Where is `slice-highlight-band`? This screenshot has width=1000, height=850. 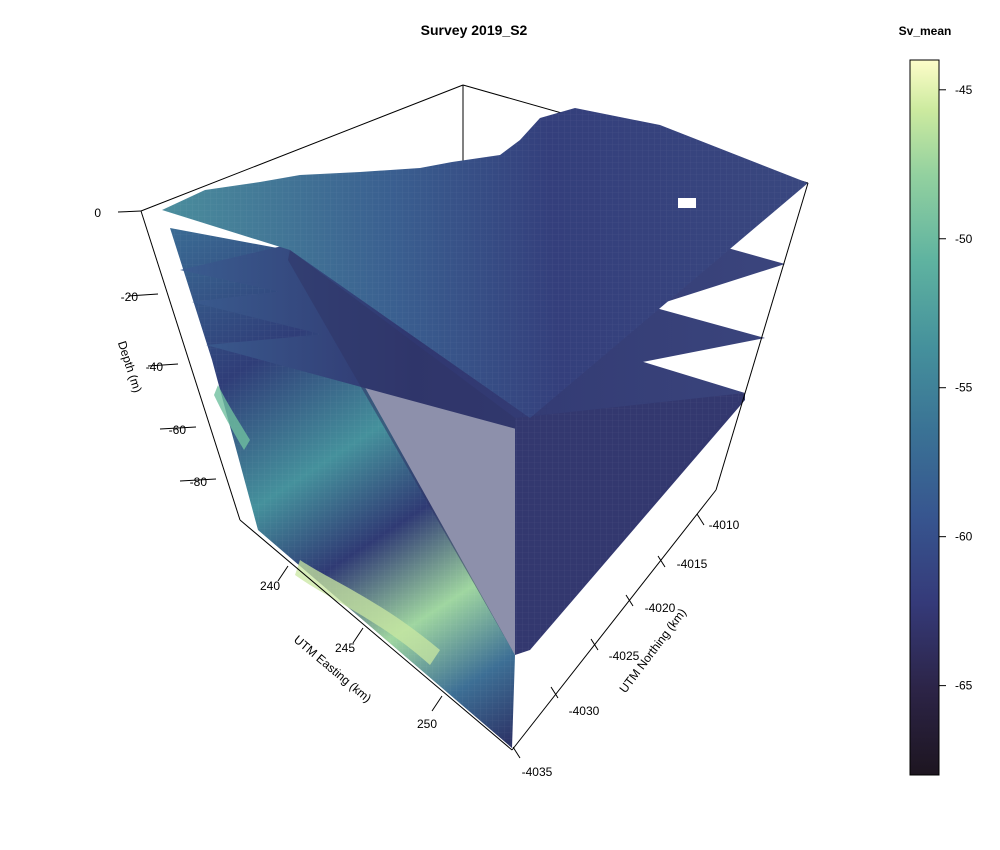 slice-highlight-band is located at coordinates (367, 612).